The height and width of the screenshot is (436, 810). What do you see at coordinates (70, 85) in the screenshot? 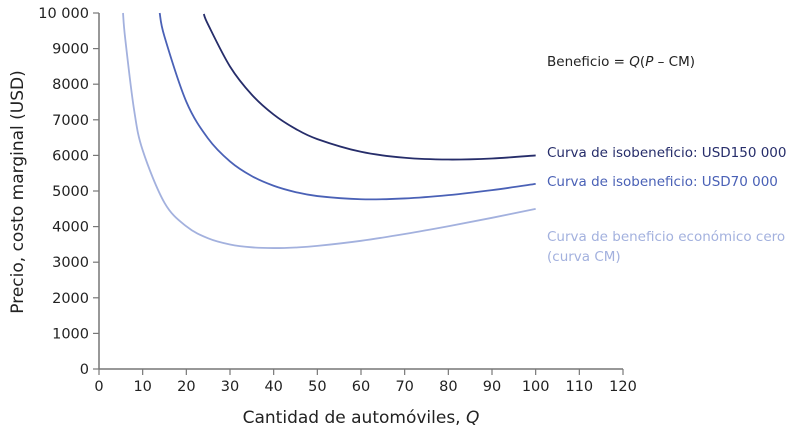
I see `y-tick-label: 8000` at bounding box center [70, 85].